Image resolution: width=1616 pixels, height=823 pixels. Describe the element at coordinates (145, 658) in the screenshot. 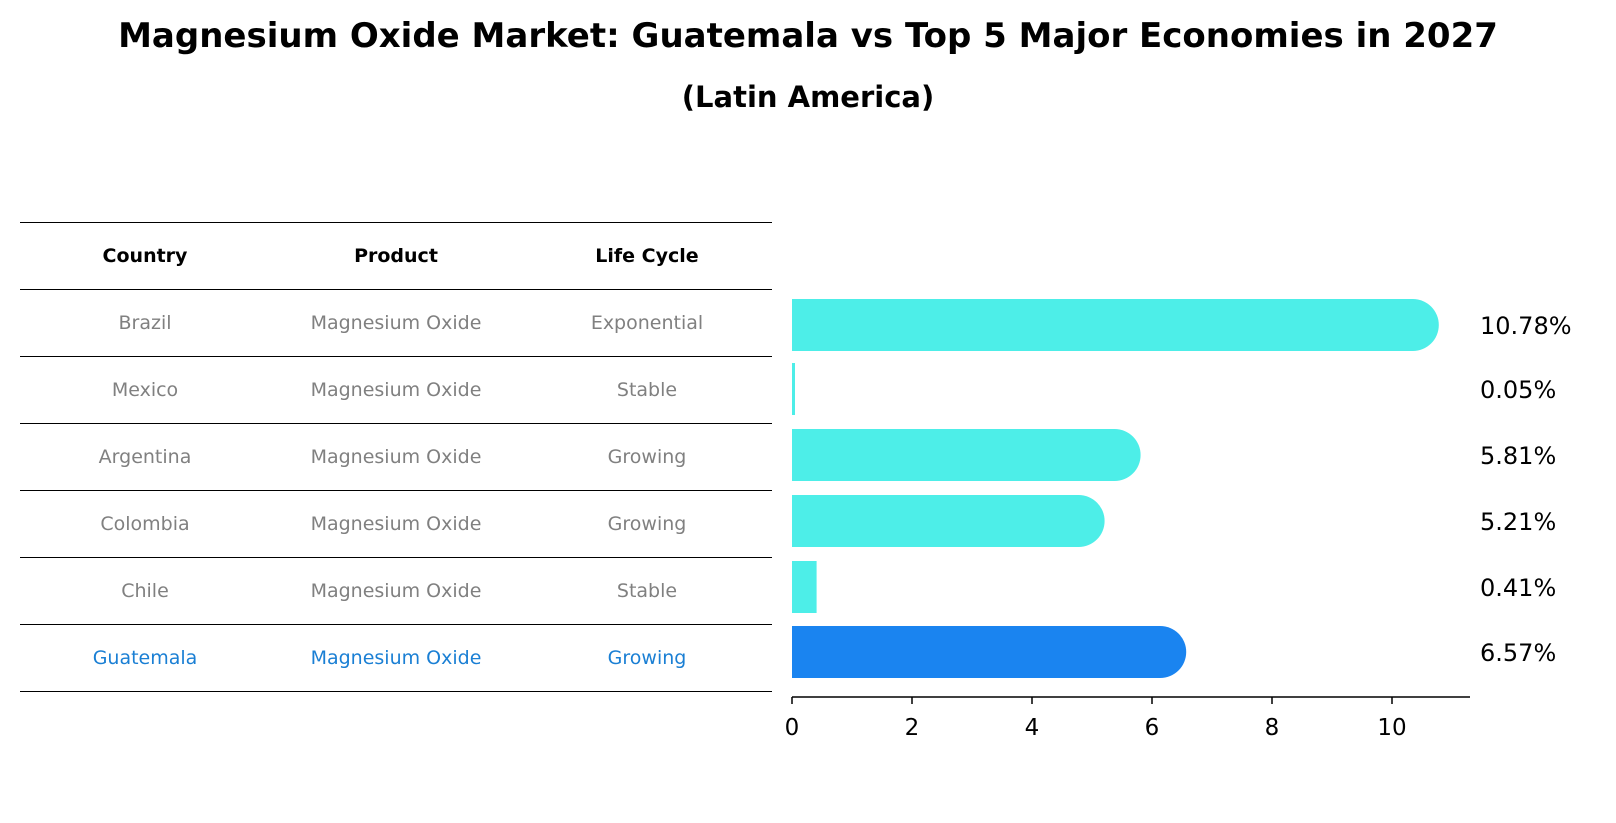

I see `cell-country: Guatemala` at that location.